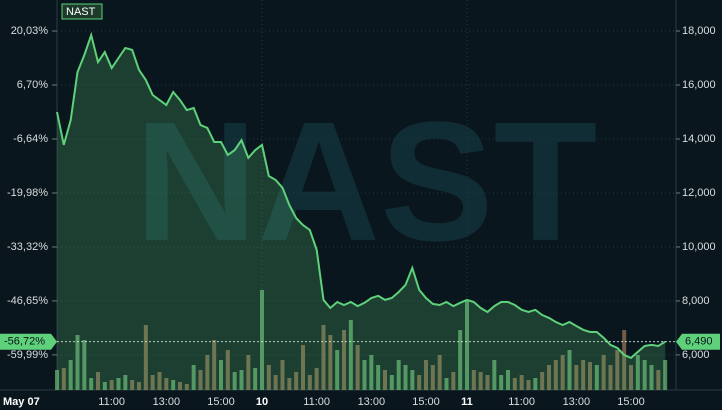  I want to click on y-tick-label: 6,70%, so click(32, 85).